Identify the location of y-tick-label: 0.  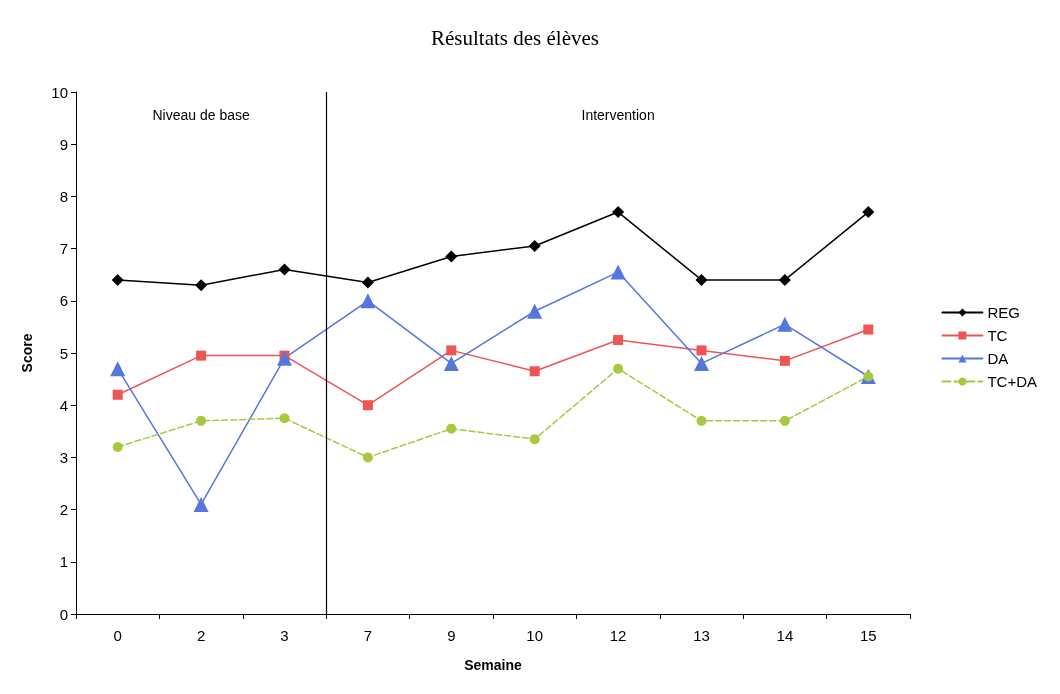
(63, 614).